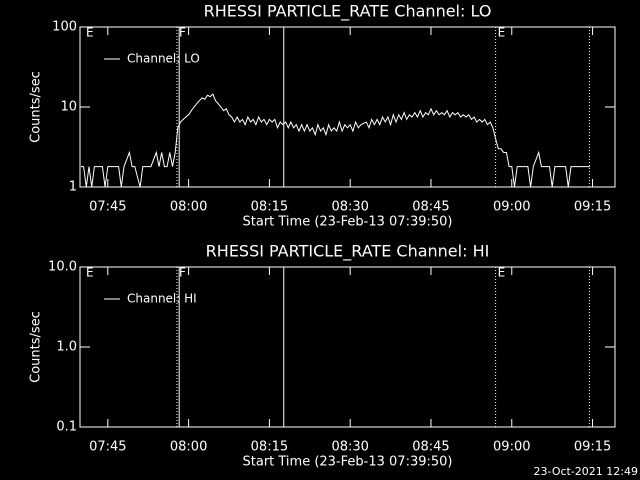 The width and height of the screenshot is (640, 480). I want to click on y-tick-label: 1.0, so click(66, 347).